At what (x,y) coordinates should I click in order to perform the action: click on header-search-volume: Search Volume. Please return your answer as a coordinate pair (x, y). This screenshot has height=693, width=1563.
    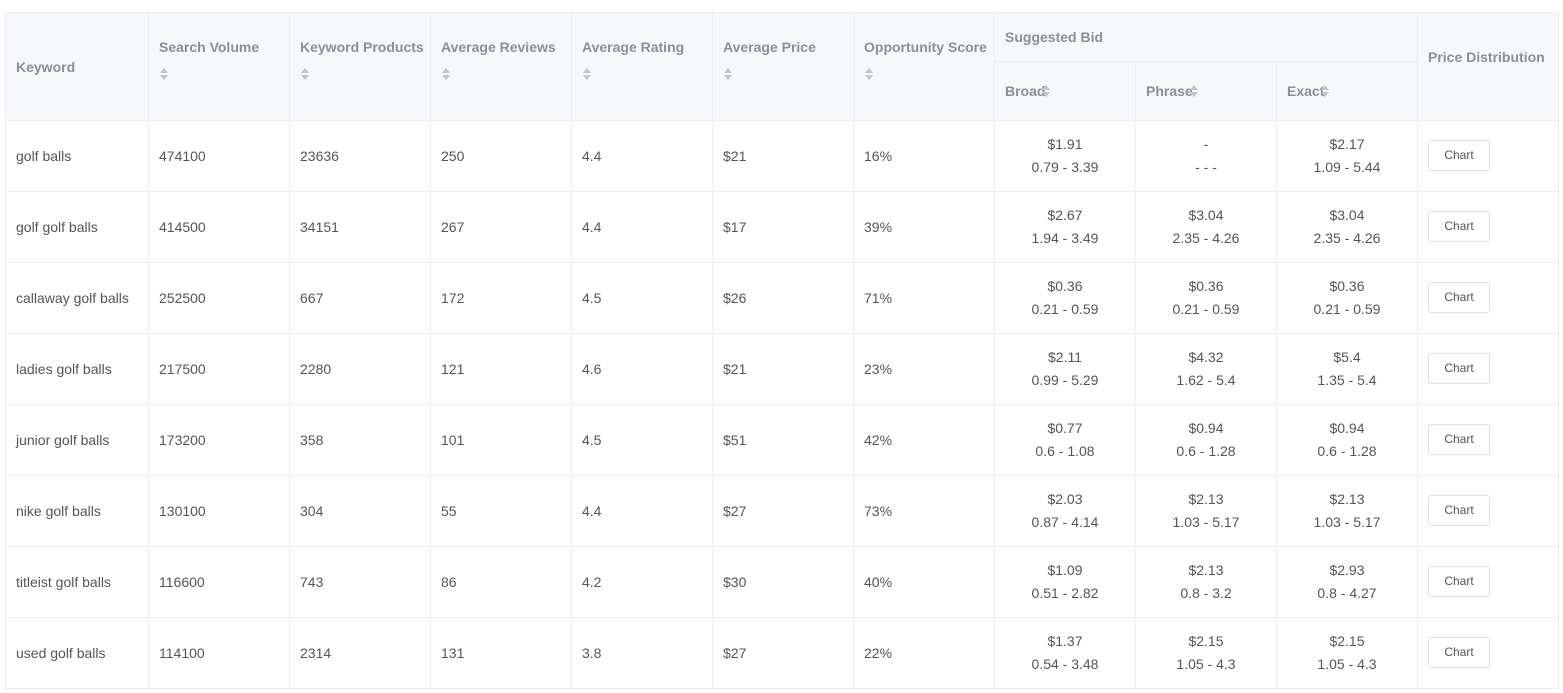
    Looking at the image, I should click on (219, 66).